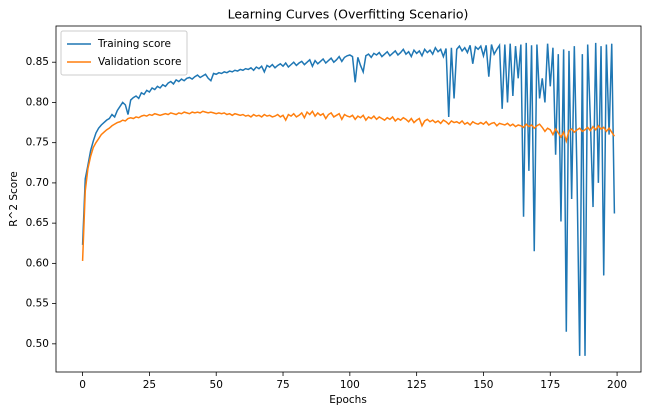 The width and height of the screenshot is (660, 411). I want to click on x-tick-label: 50, so click(216, 385).